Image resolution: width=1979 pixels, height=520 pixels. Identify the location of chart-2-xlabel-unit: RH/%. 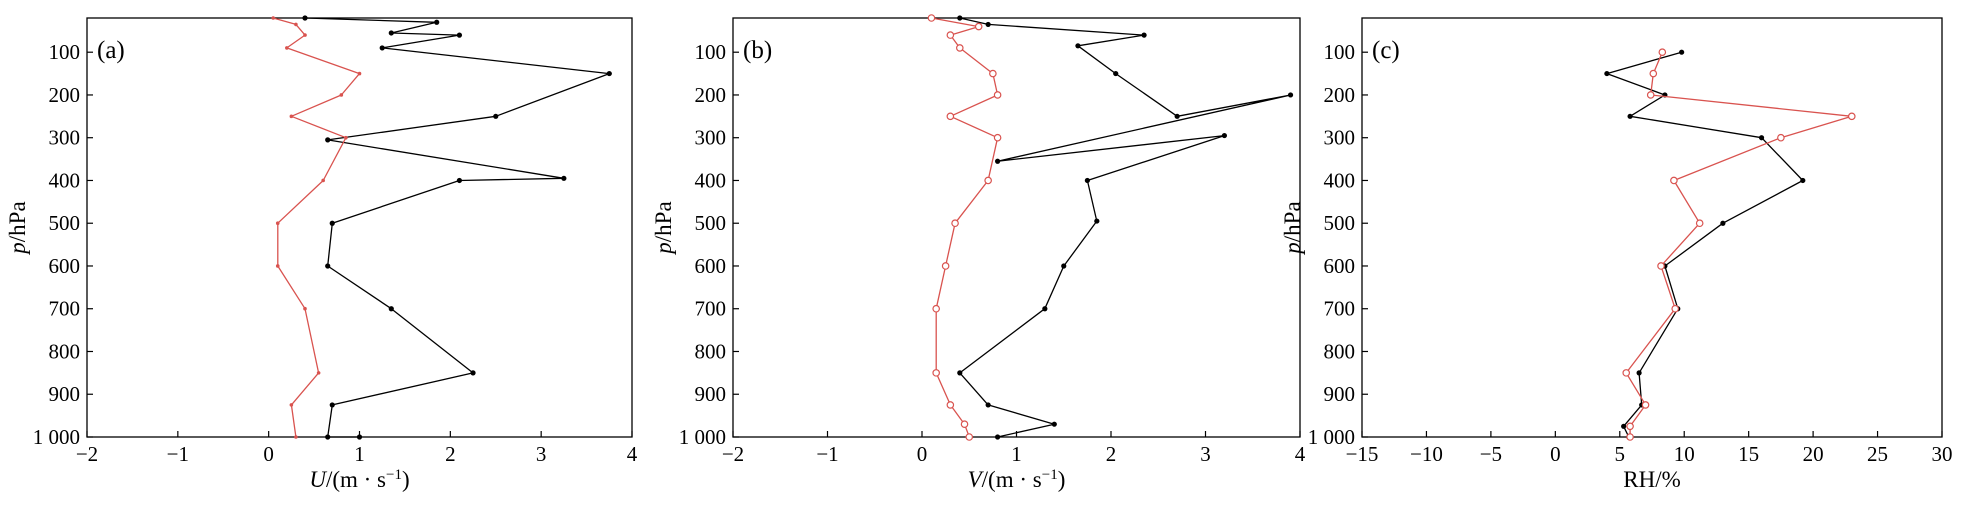
(1652, 479).